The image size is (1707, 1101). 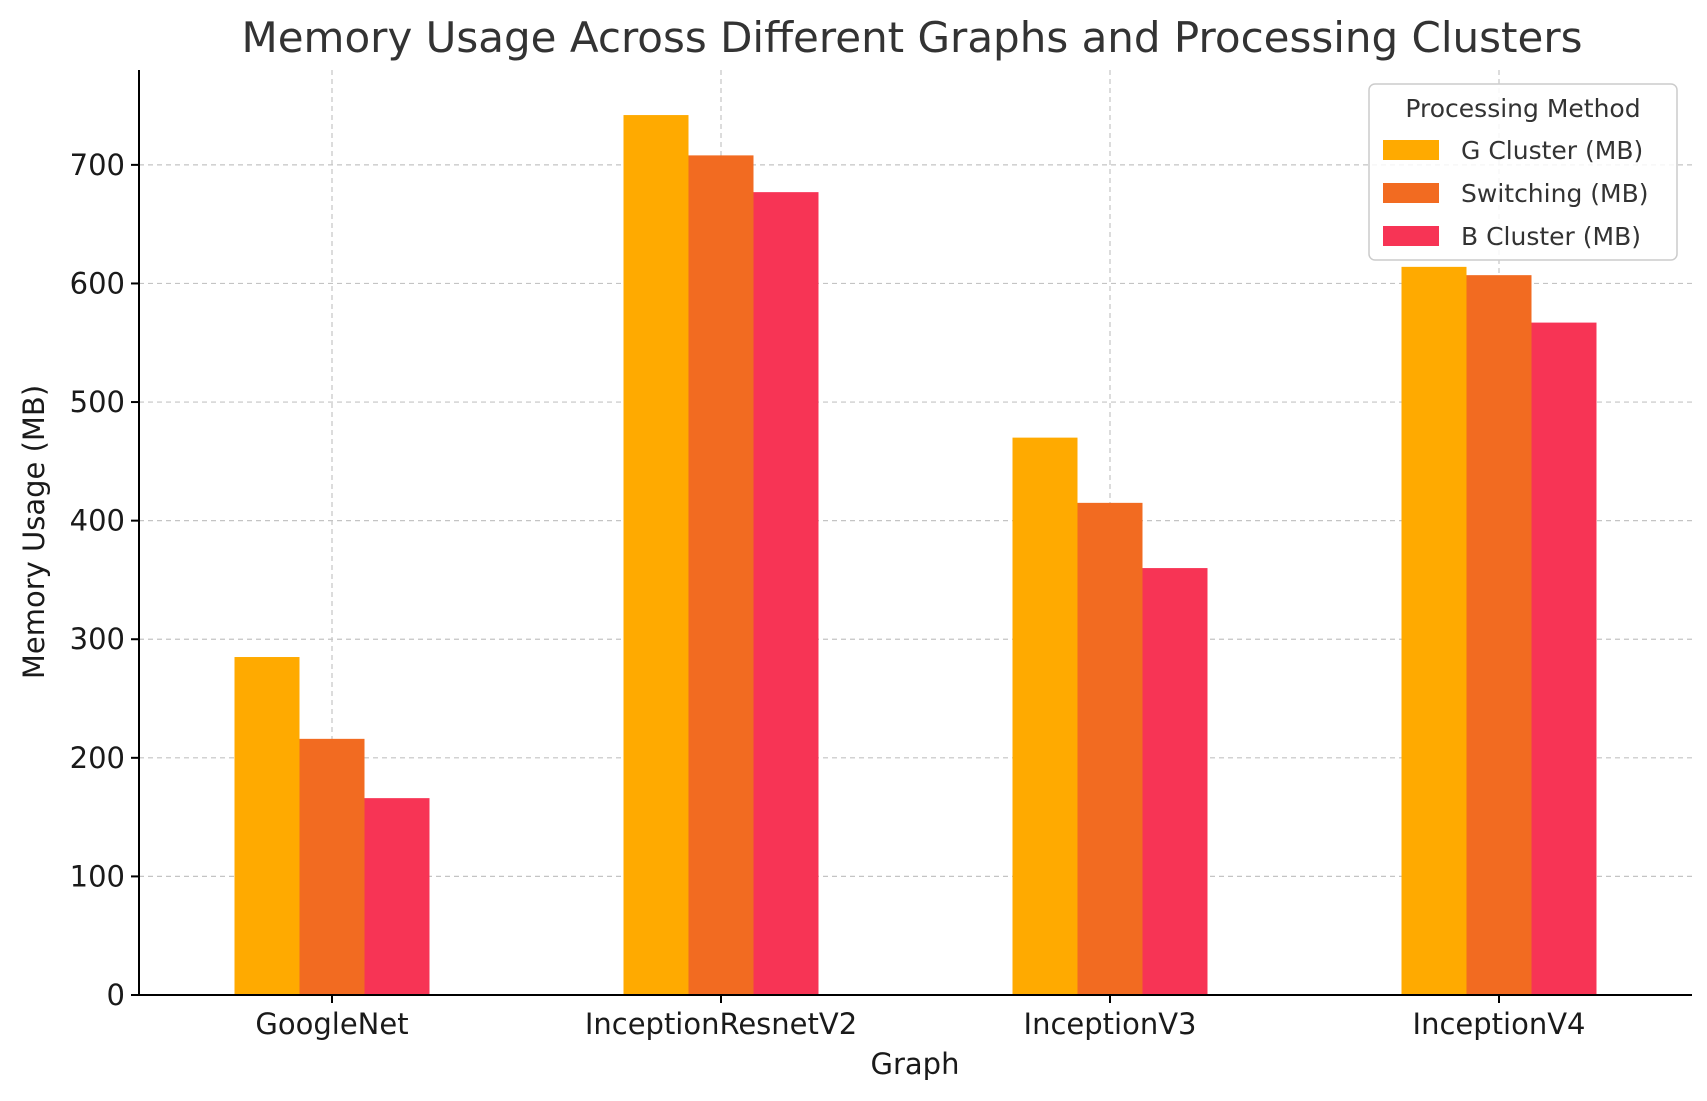 What do you see at coordinates (1499, 635) in the screenshot?
I see `bar-switching-inceptionv4` at bounding box center [1499, 635].